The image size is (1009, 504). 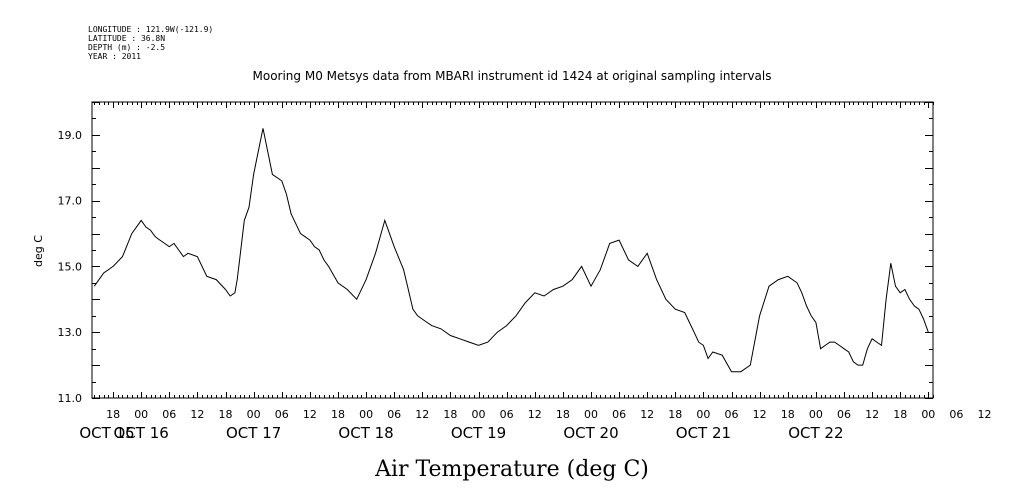 What do you see at coordinates (141, 433) in the screenshot?
I see `x-date-label: OCT 16` at bounding box center [141, 433].